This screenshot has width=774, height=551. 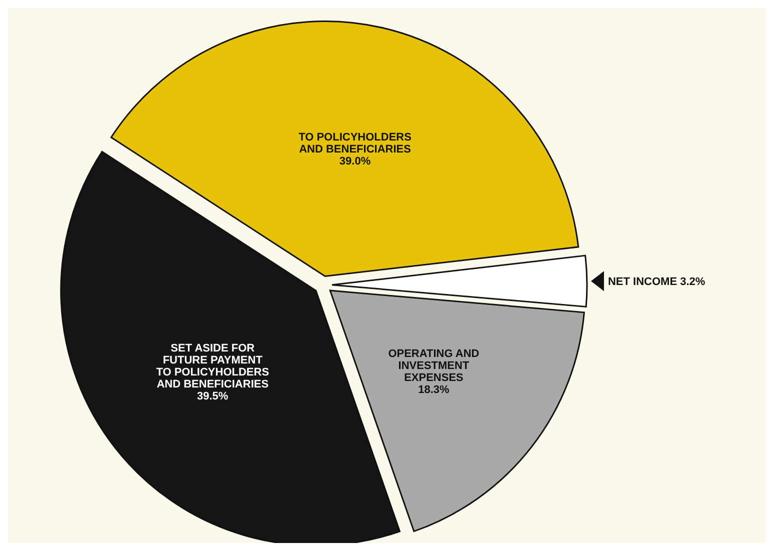 What do you see at coordinates (434, 366) in the screenshot?
I see `slice-label: OPERATING AND INVESTMENT EXPENSES` at bounding box center [434, 366].